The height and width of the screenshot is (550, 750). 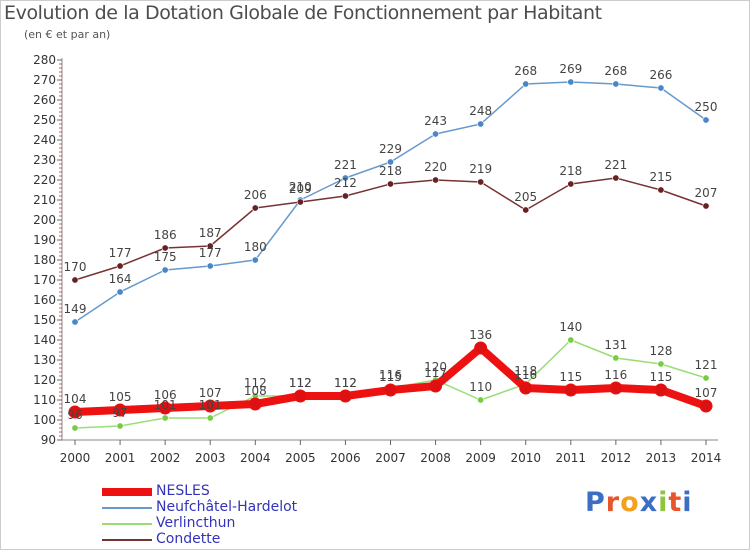 I want to click on x-tick-label: 2008, so click(x=435, y=458).